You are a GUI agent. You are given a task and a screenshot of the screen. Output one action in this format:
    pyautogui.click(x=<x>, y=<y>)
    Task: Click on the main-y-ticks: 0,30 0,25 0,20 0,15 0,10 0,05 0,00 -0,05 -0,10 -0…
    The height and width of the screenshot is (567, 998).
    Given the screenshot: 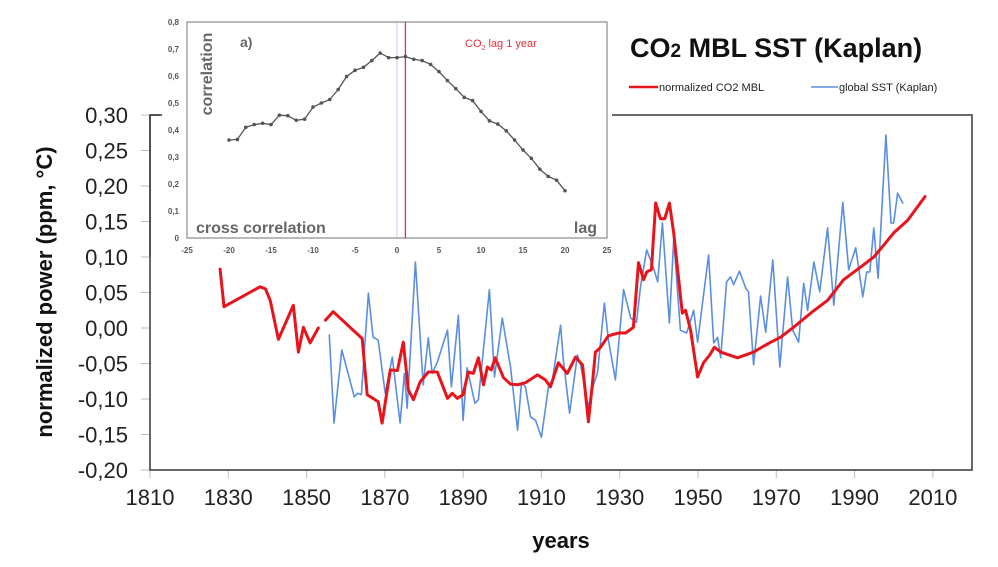 What is the action you would take?
    pyautogui.click(x=114, y=293)
    